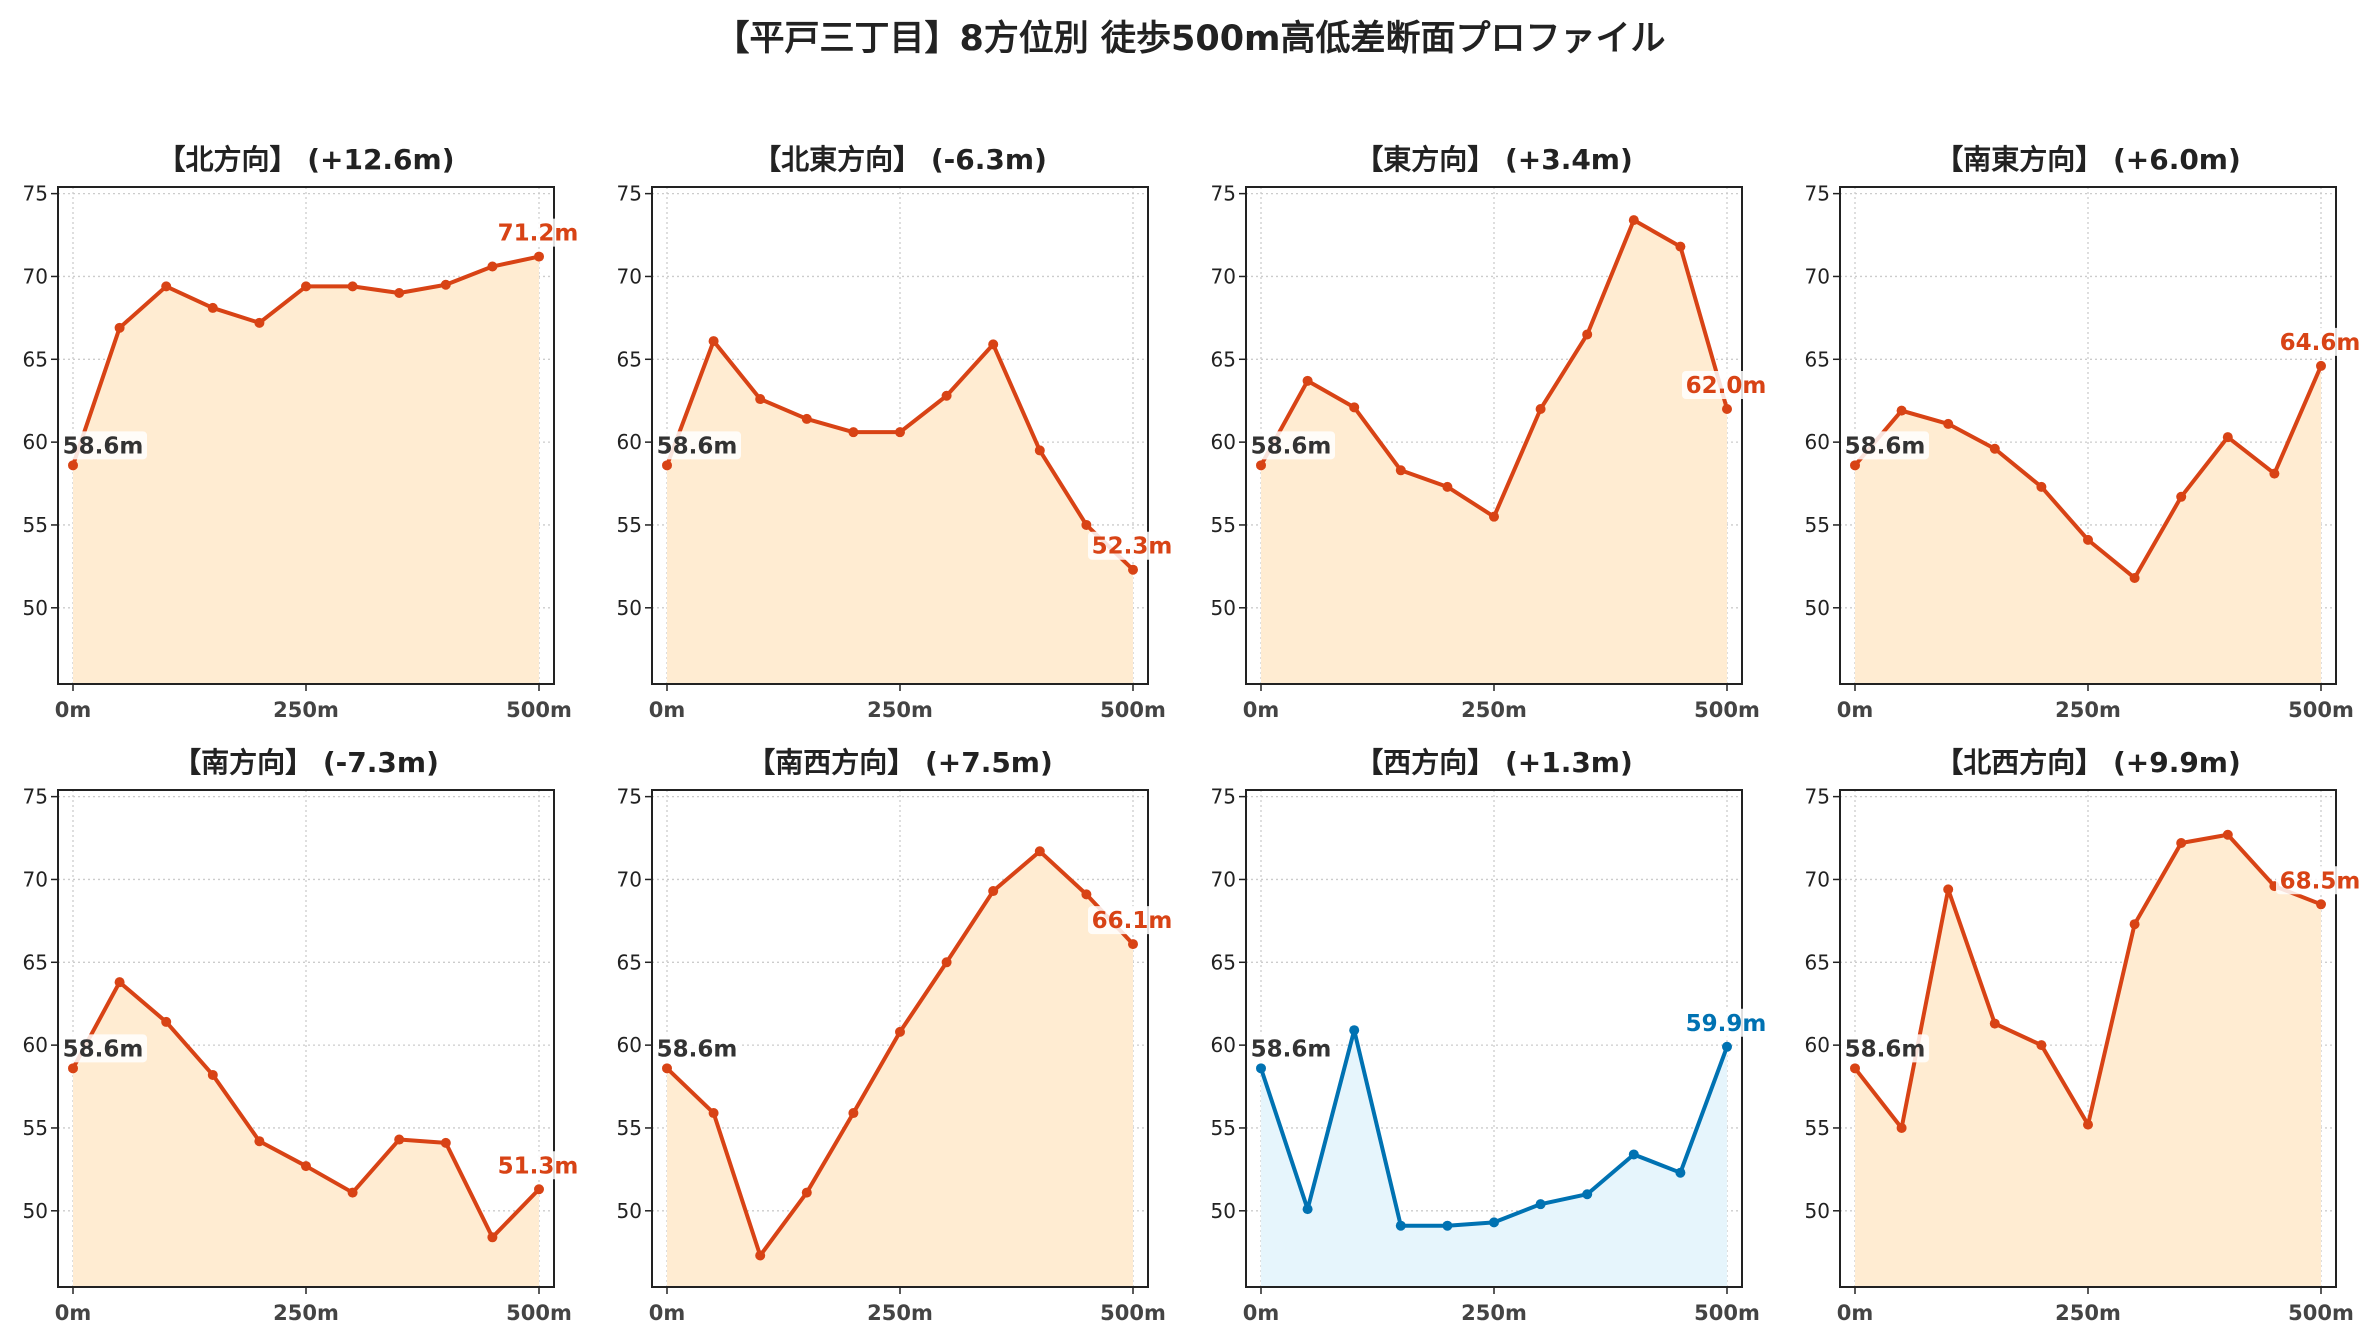  I want to click on y-tick-label: 65, so click(1223, 359).